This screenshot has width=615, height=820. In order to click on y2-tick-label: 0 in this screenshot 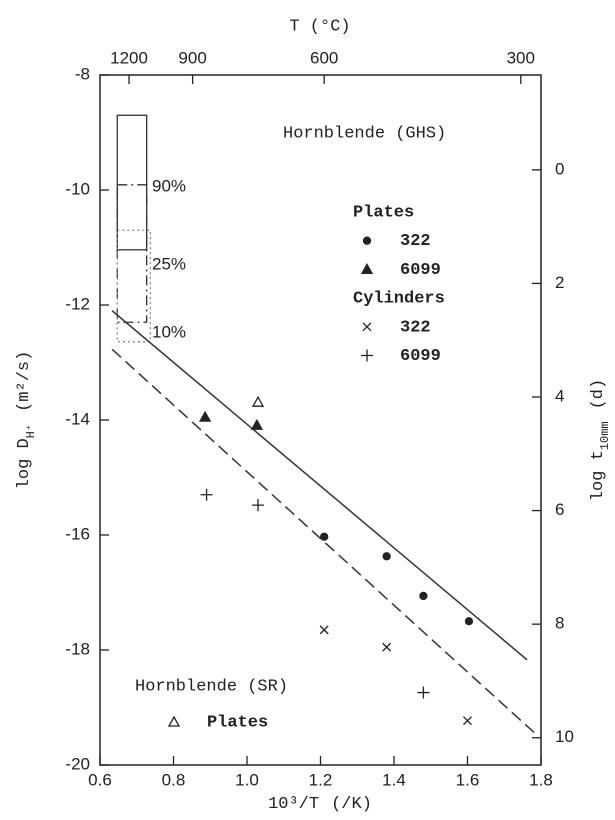, I will do `click(559, 168)`.